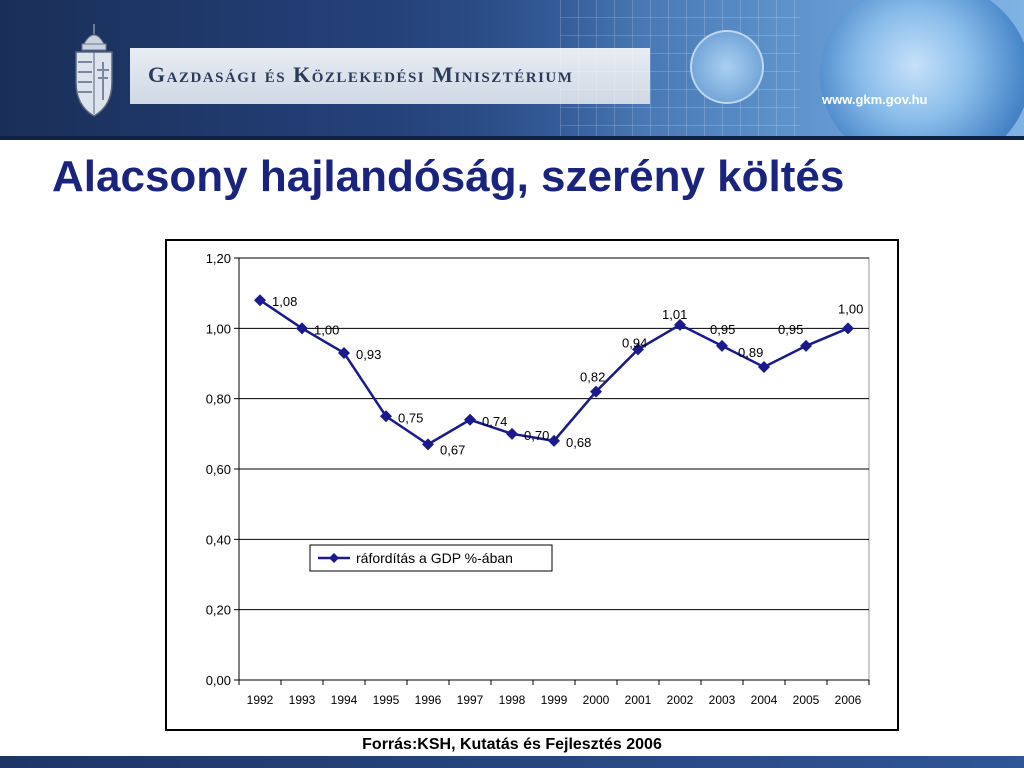 The width and height of the screenshot is (1024, 768). What do you see at coordinates (334, 558) in the screenshot?
I see `legend-marker` at bounding box center [334, 558].